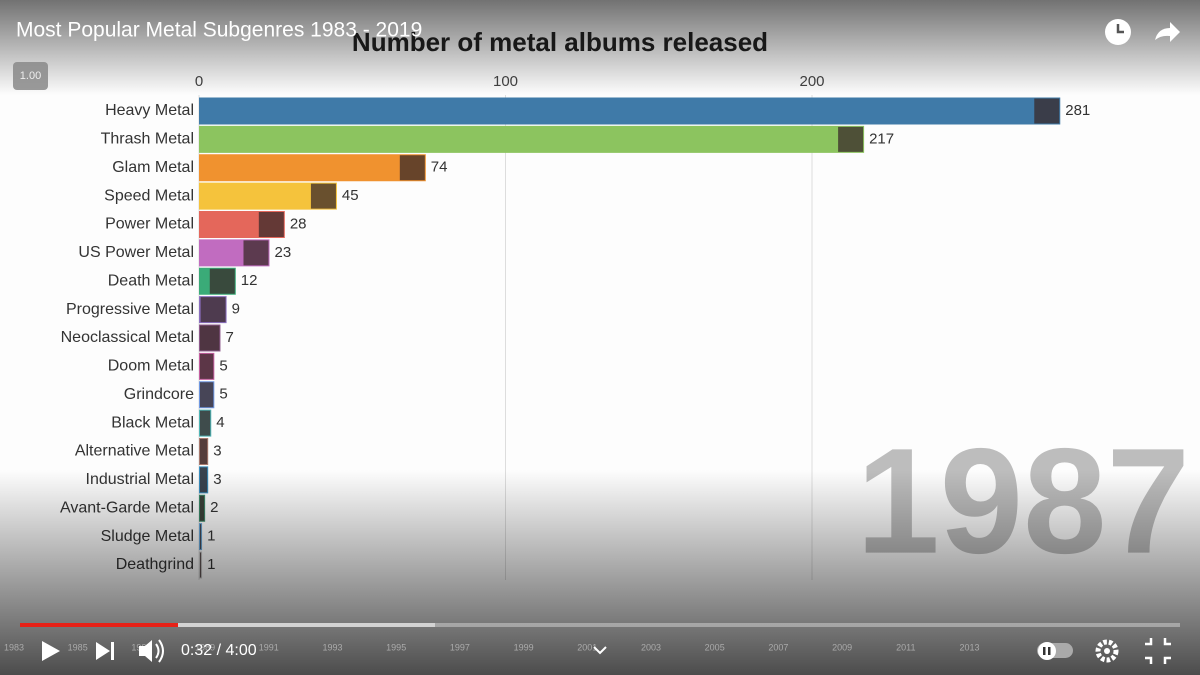  I want to click on timeline-year: 1997, so click(460, 647).